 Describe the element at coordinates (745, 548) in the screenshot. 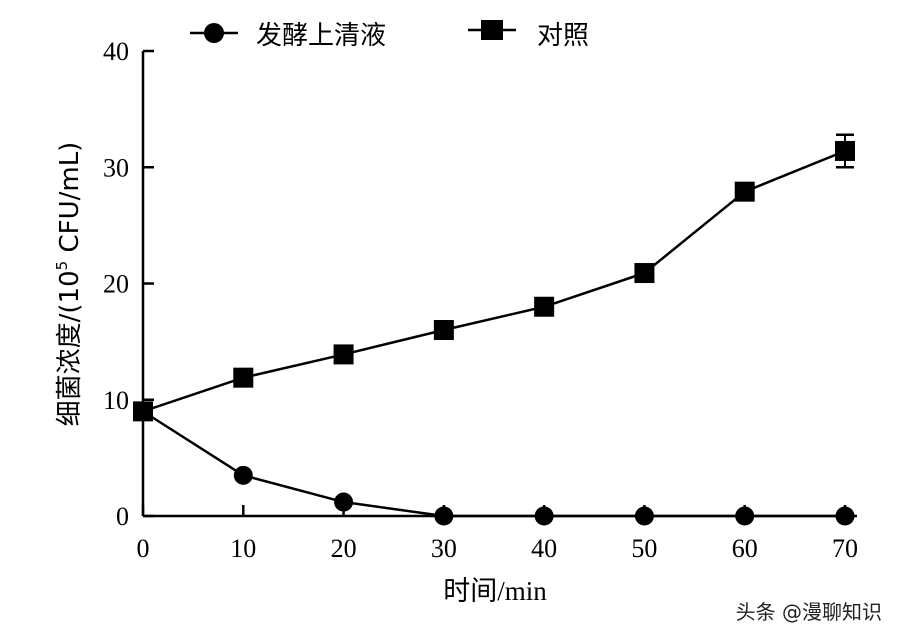

I see `x-tick-label: 60` at that location.